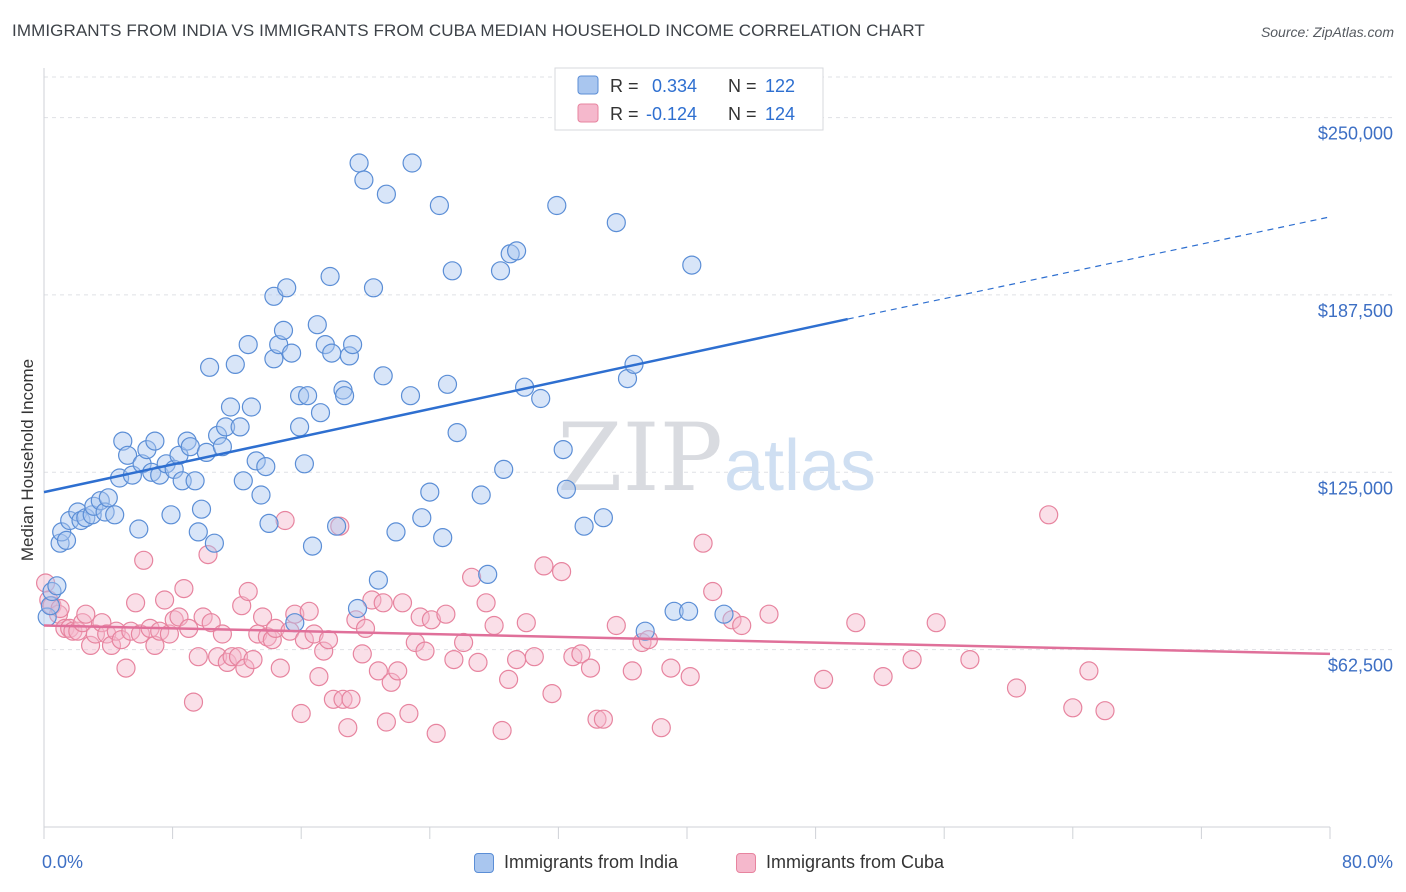  Describe the element at coordinates (687, 640) in the screenshot. I see `trendline-cuba` at that location.